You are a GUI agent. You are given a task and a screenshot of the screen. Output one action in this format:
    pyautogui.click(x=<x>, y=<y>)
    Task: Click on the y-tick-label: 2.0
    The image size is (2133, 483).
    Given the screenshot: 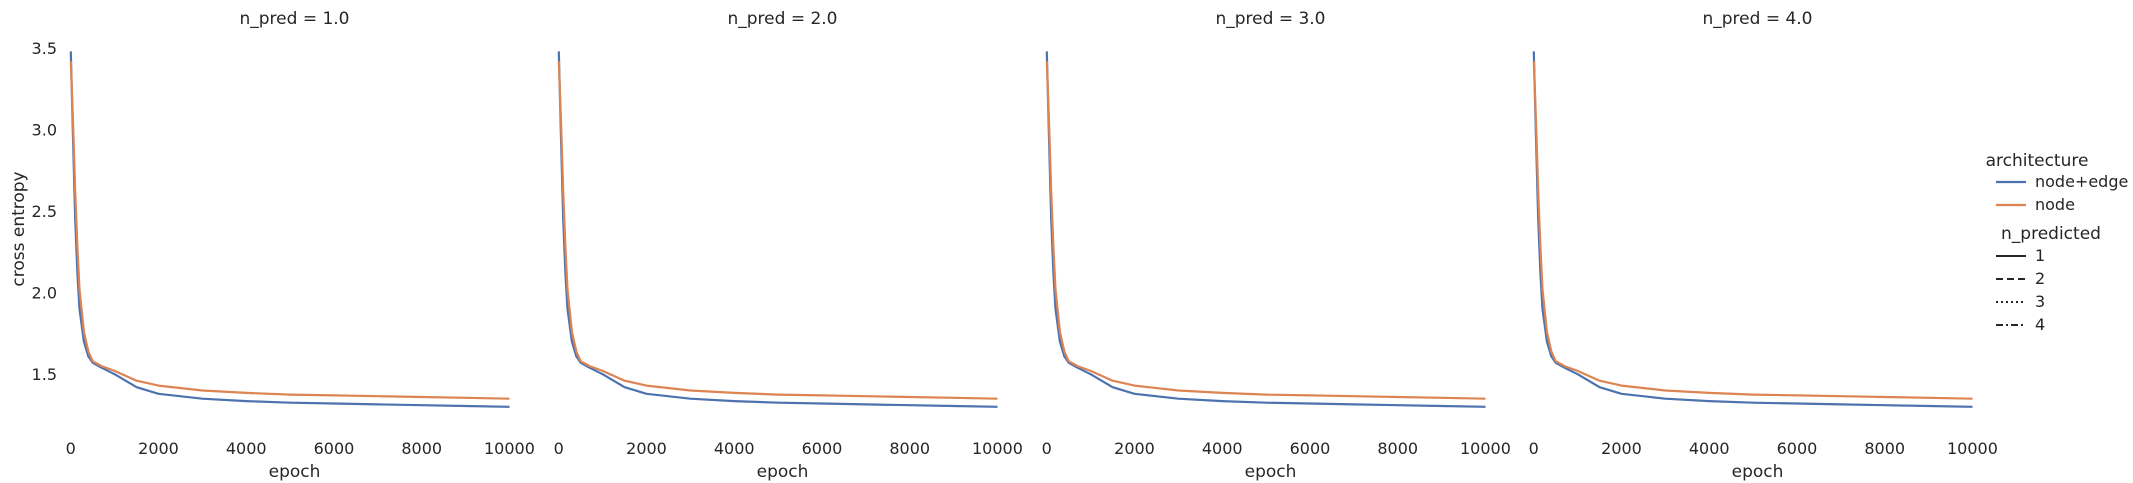 What is the action you would take?
    pyautogui.click(x=44, y=293)
    